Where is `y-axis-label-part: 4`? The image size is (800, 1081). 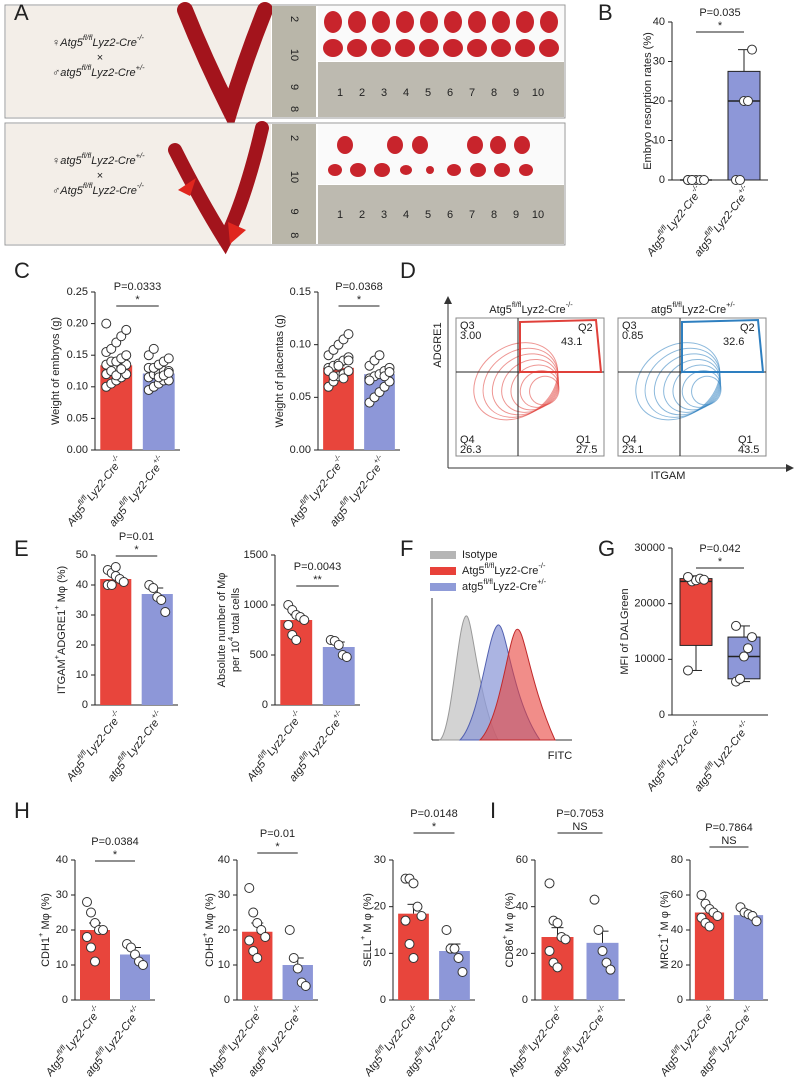 y-axis-label-part: 4 is located at coordinates (230, 639).